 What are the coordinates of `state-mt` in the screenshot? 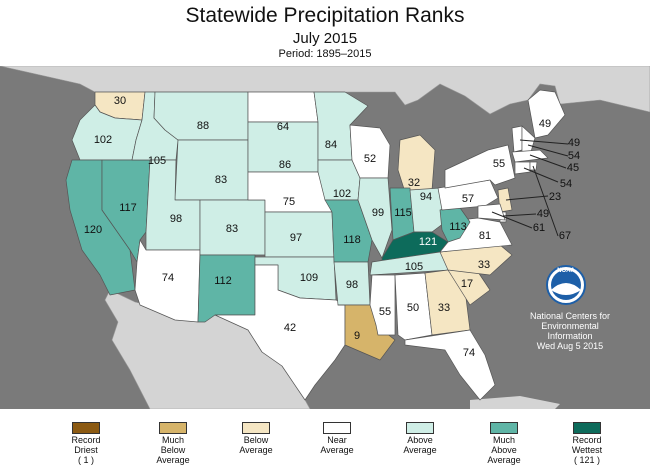 It's located at (201, 116).